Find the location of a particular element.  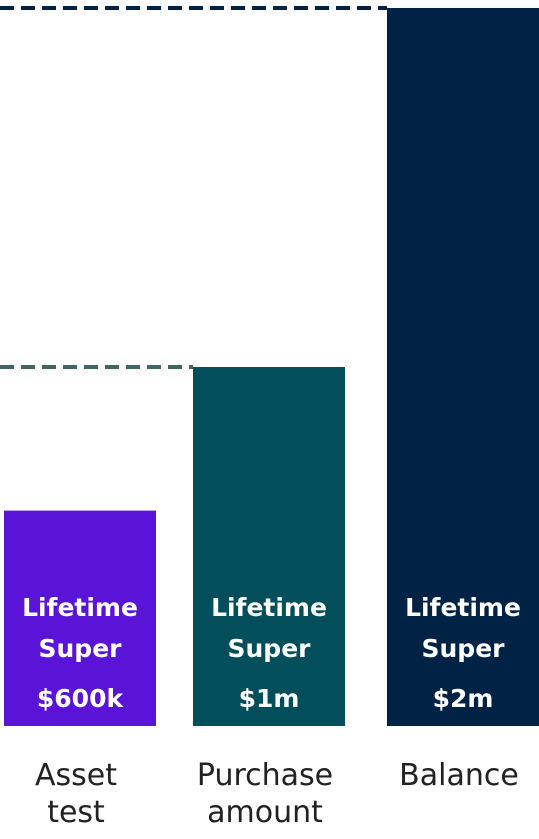

category-label-1-line-1: Asset is located at coordinates (76, 775).